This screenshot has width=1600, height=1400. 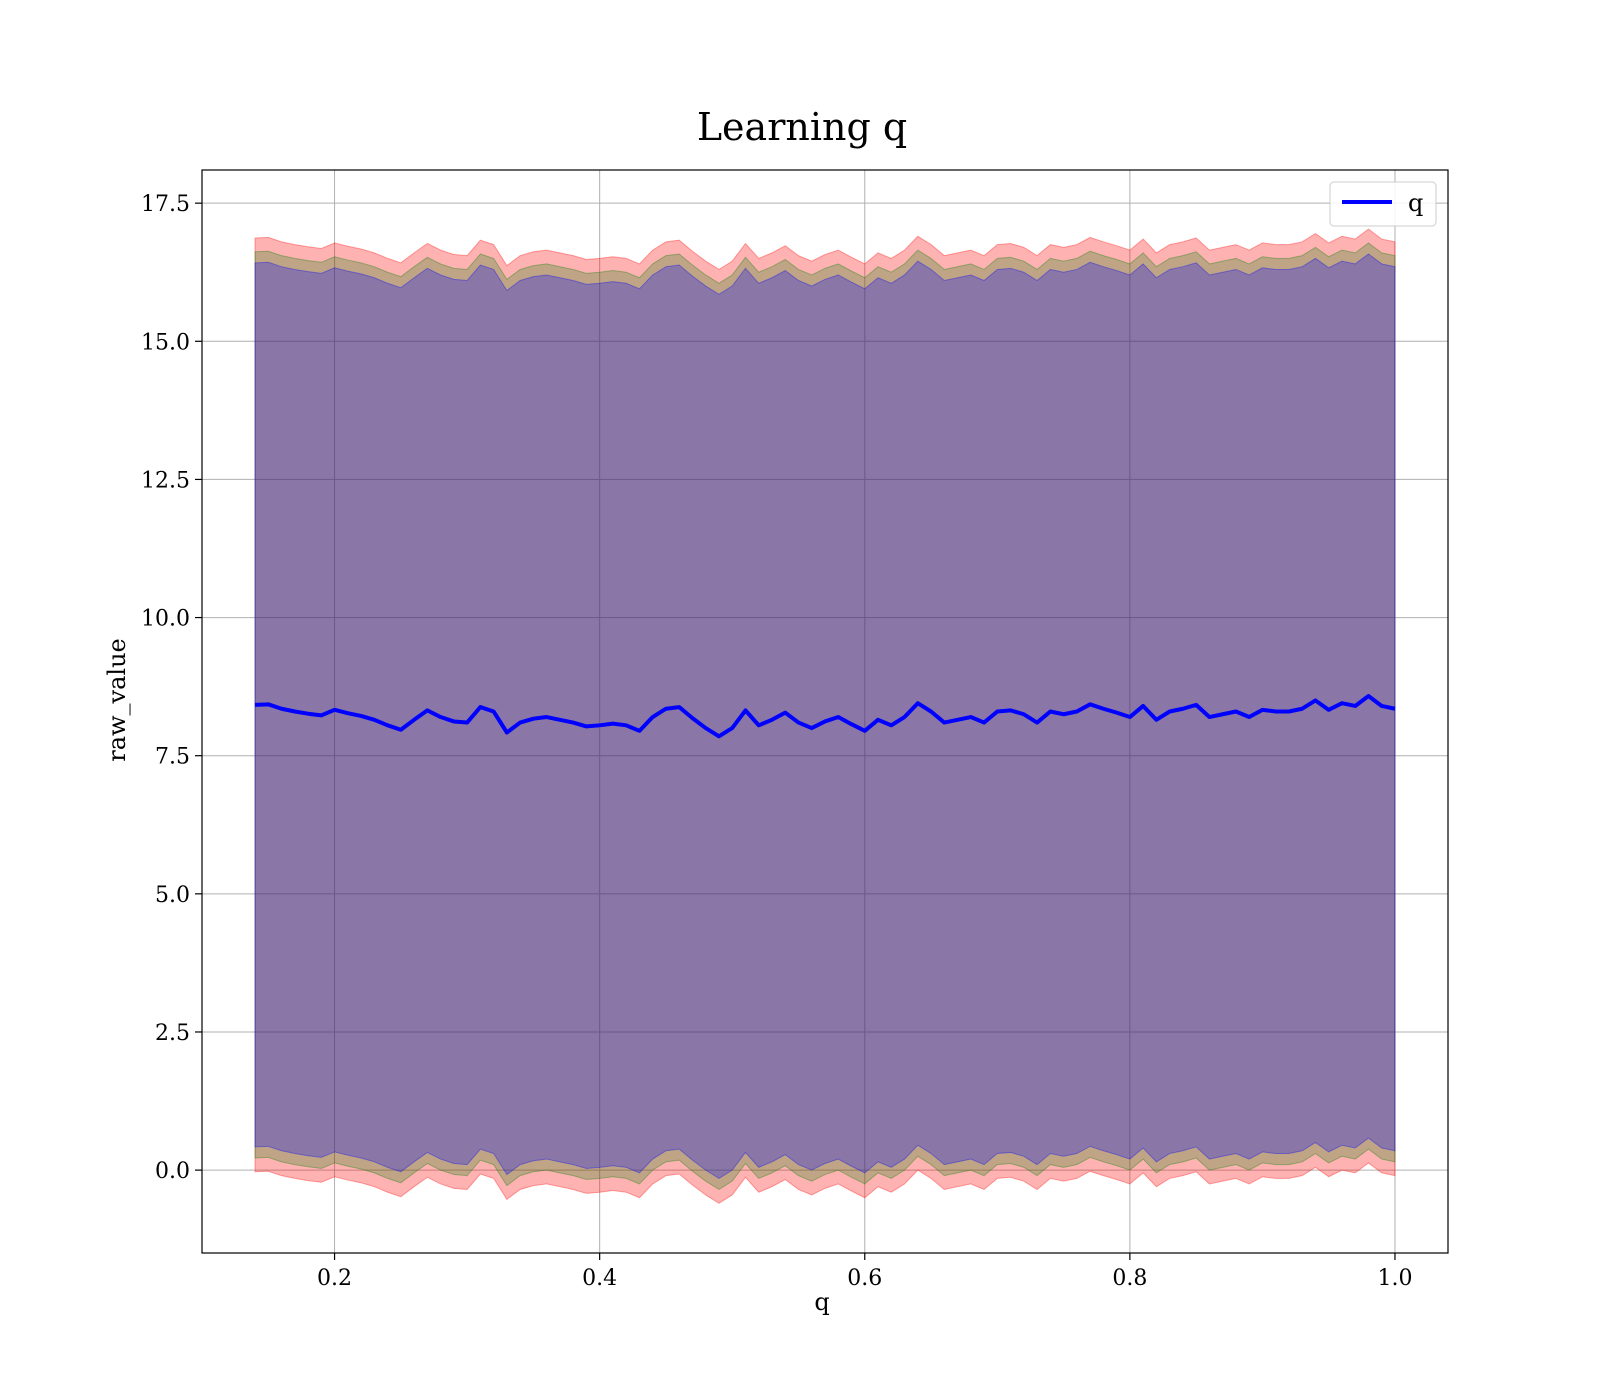 What do you see at coordinates (165, 204) in the screenshot?
I see `y-tick-label: 17.5` at bounding box center [165, 204].